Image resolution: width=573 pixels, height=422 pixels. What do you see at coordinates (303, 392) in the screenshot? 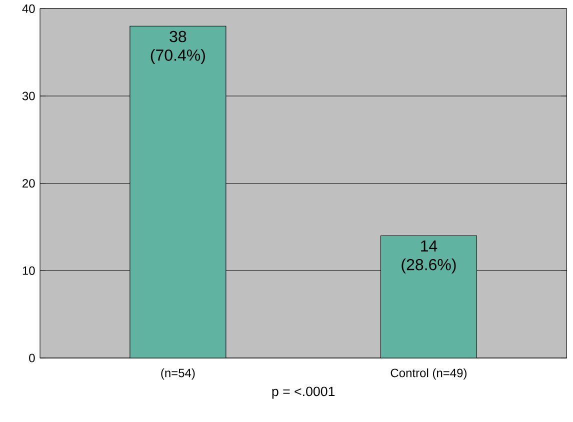
I see `text: p = <.0001` at bounding box center [303, 392].